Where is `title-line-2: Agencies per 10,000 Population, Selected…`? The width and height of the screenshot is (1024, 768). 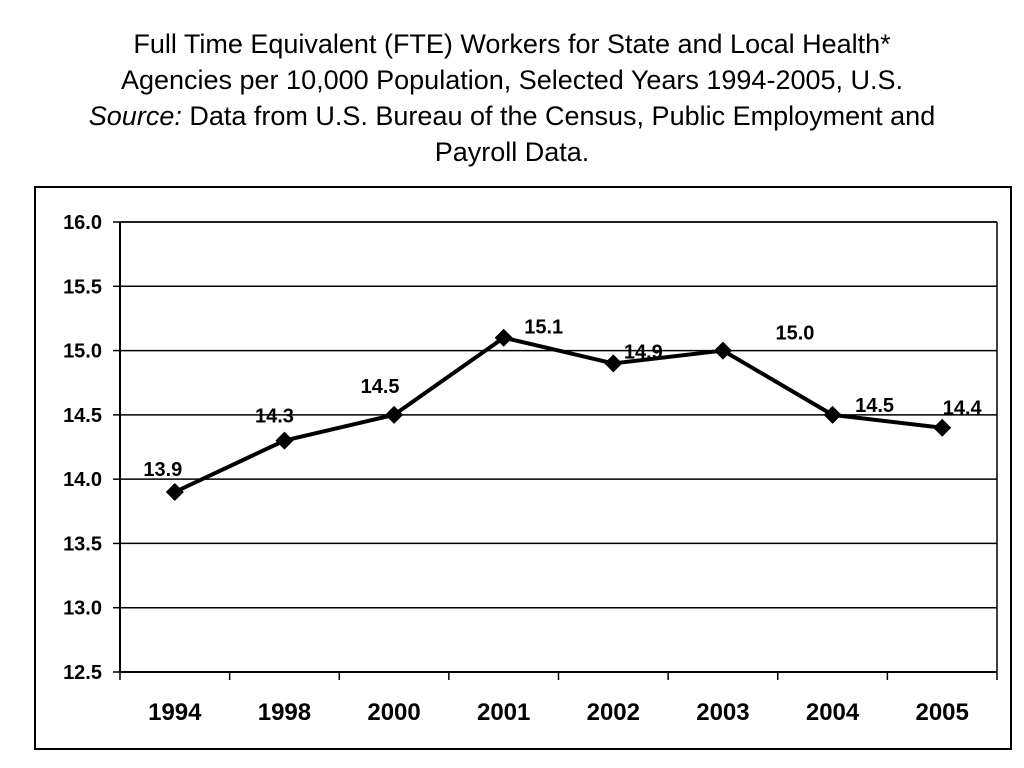 title-line-2: Agencies per 10,000 Population, Selected… is located at coordinates (512, 80).